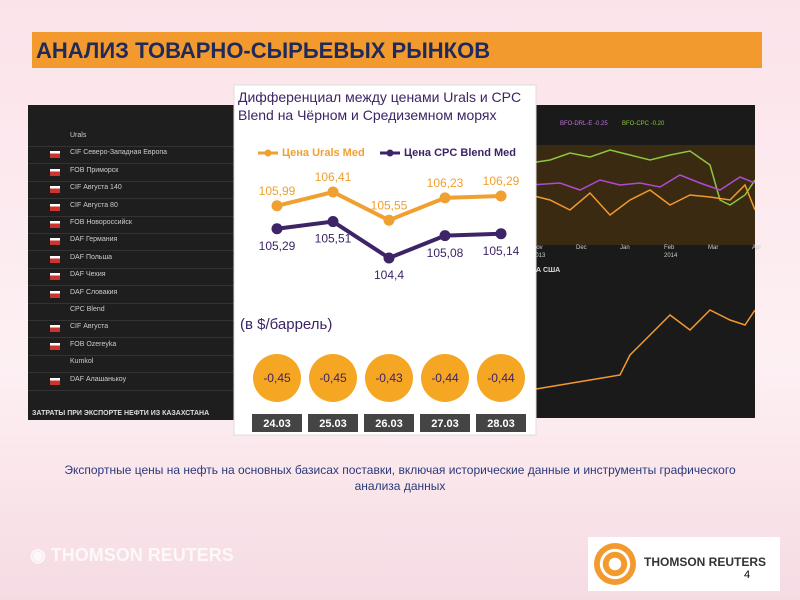 The image size is (800, 600). Describe the element at coordinates (134, 329) in the screenshot. I see `list-row: CIF Августа` at that location.